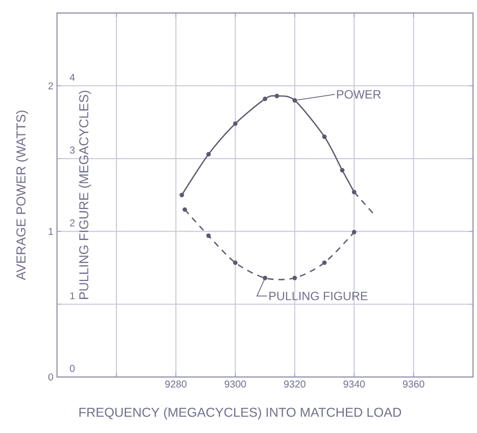  I want to click on y2-tick-label: 1, so click(72, 296).